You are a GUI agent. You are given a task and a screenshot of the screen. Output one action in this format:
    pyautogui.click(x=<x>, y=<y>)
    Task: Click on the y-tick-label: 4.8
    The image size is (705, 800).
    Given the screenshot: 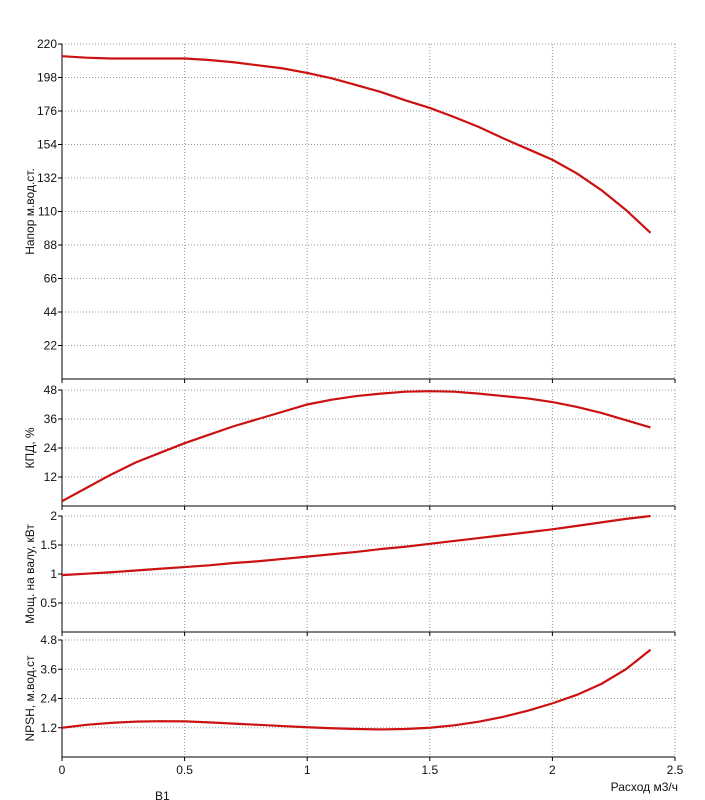 What is the action you would take?
    pyautogui.click(x=48, y=640)
    